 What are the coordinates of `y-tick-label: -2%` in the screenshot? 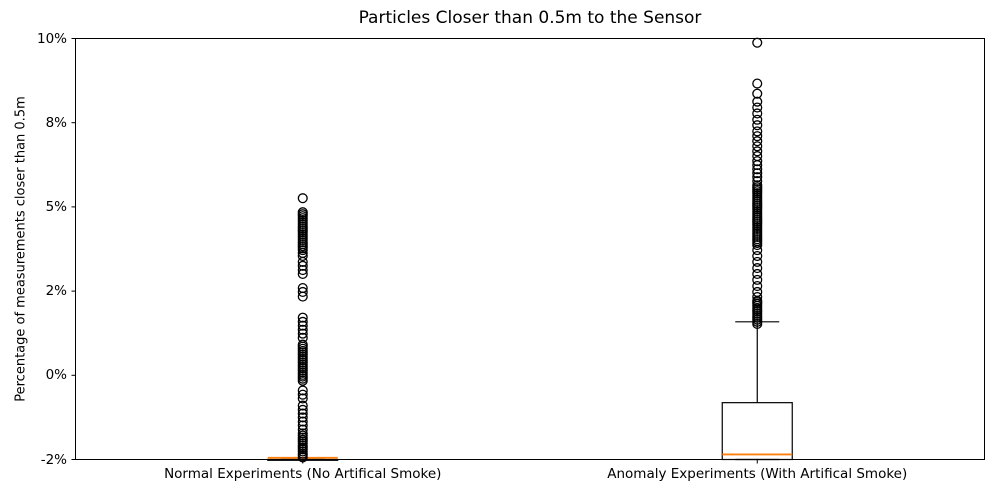 It's located at (53, 459).